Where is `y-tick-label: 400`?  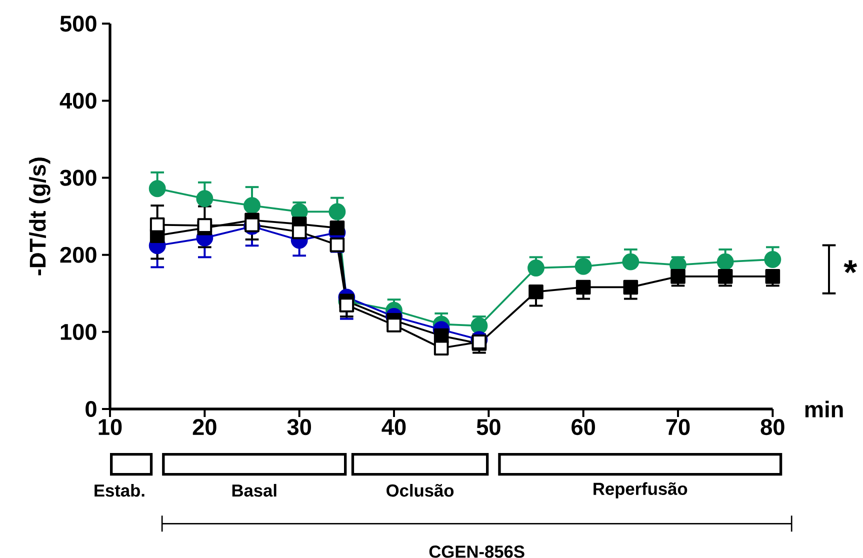
y-tick-label: 400 is located at coordinates (78, 100).